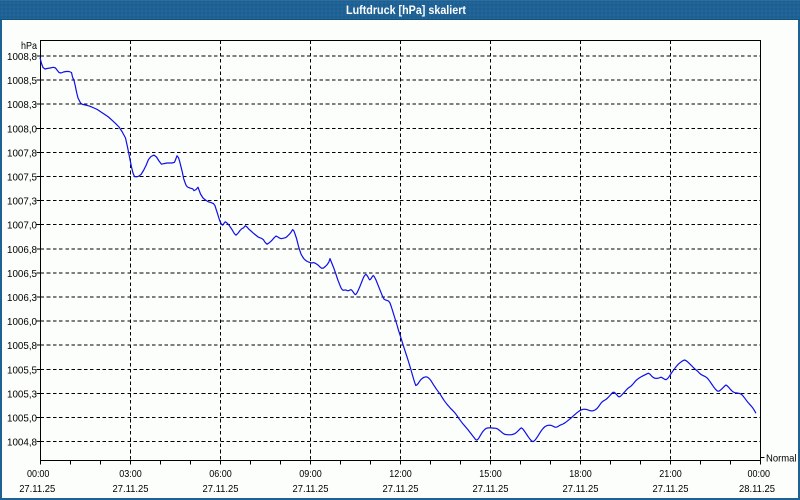 Image resolution: width=800 pixels, height=500 pixels. Describe the element at coordinates (22, 298) in the screenshot. I see `svg-text: 1006,3` at that location.